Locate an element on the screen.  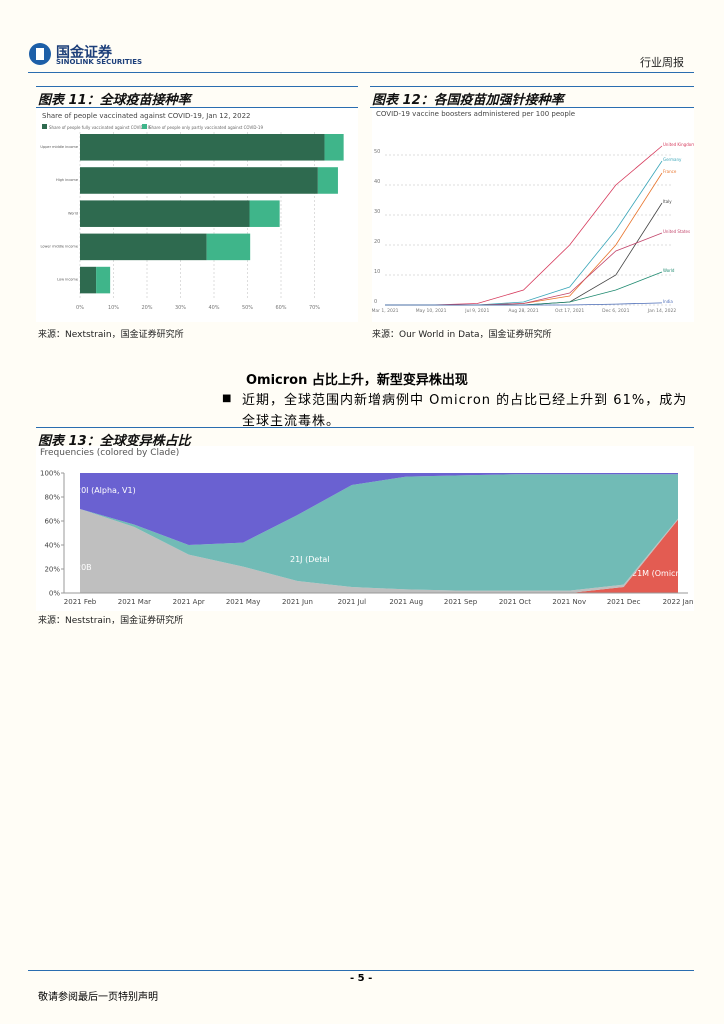
y-tick-label: 0% is located at coordinates (54, 594).